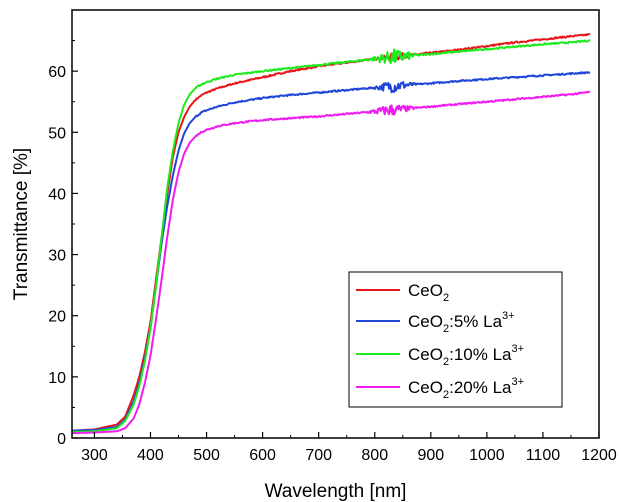 The image size is (621, 502). What do you see at coordinates (150, 455) in the screenshot?
I see `x-tick-label: 400` at bounding box center [150, 455].